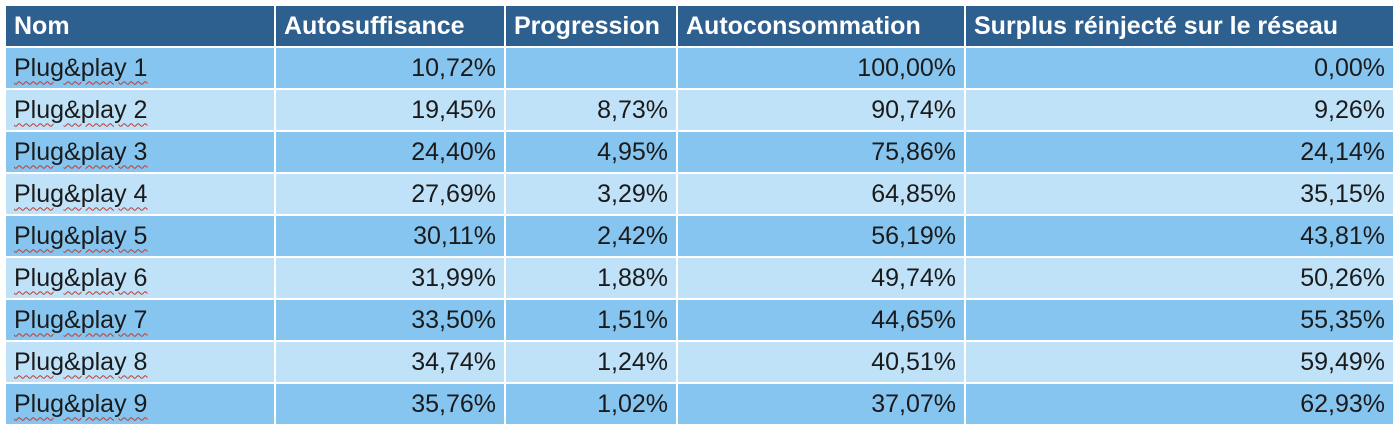 The width and height of the screenshot is (1397, 435). What do you see at coordinates (391, 153) in the screenshot?
I see `cell-autosuffisance: 24,40%` at bounding box center [391, 153].